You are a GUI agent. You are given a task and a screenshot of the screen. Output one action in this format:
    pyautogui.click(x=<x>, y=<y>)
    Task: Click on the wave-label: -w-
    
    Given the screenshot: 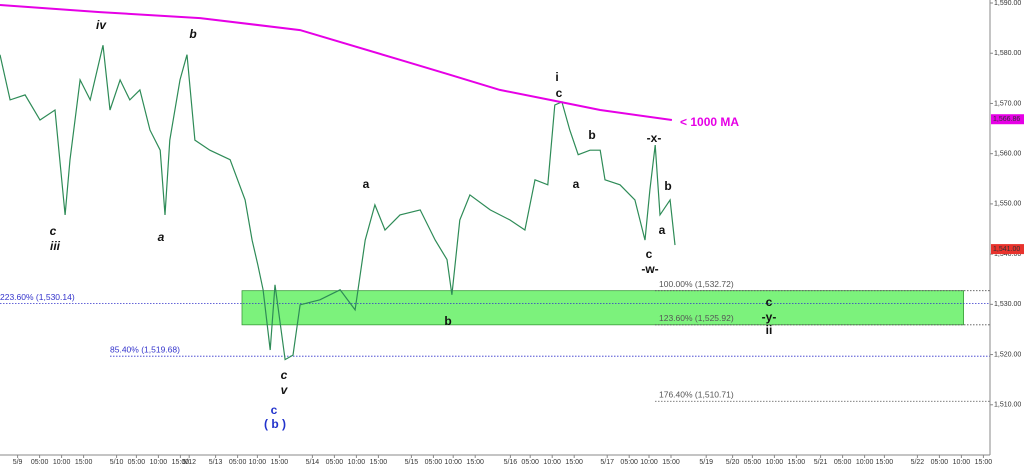 What is the action you would take?
    pyautogui.click(x=649, y=269)
    